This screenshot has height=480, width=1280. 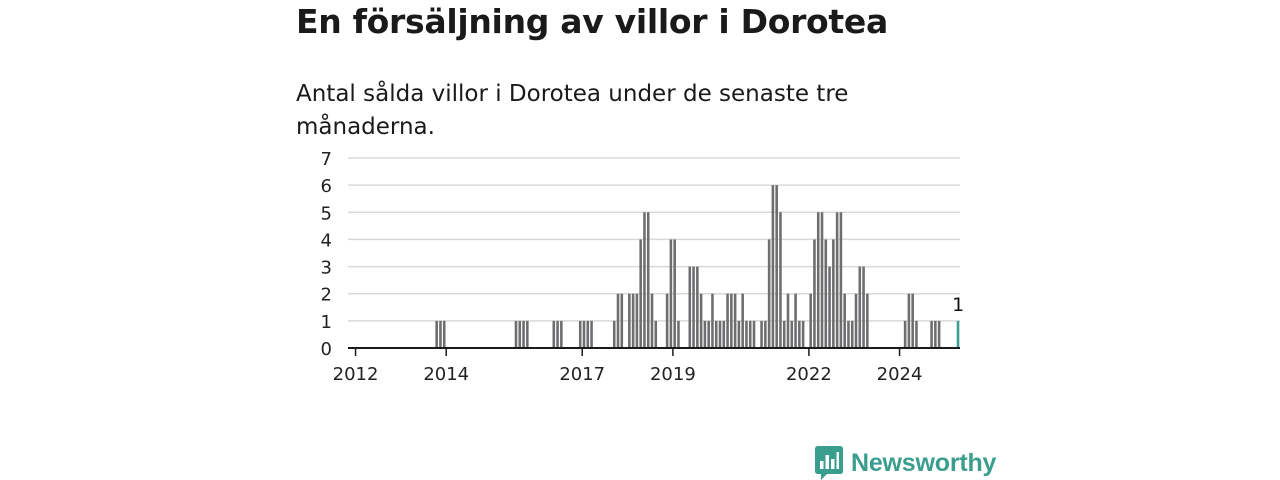 I want to click on y-tick-label: 2, so click(x=326, y=295).